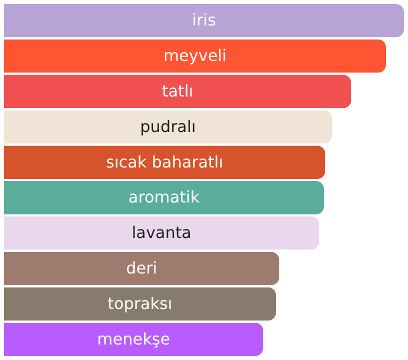  I want to click on y-tick-label: deri, so click(142, 268).